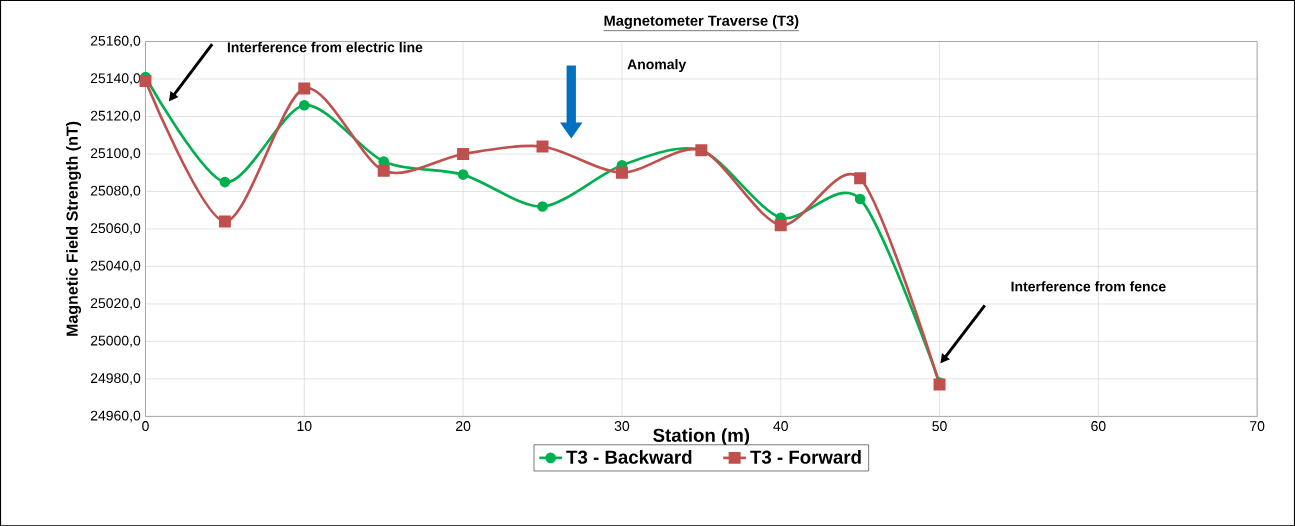 This screenshot has width=1295, height=526. Describe the element at coordinates (115, 266) in the screenshot. I see `y-tick-label: 25040,0` at that location.